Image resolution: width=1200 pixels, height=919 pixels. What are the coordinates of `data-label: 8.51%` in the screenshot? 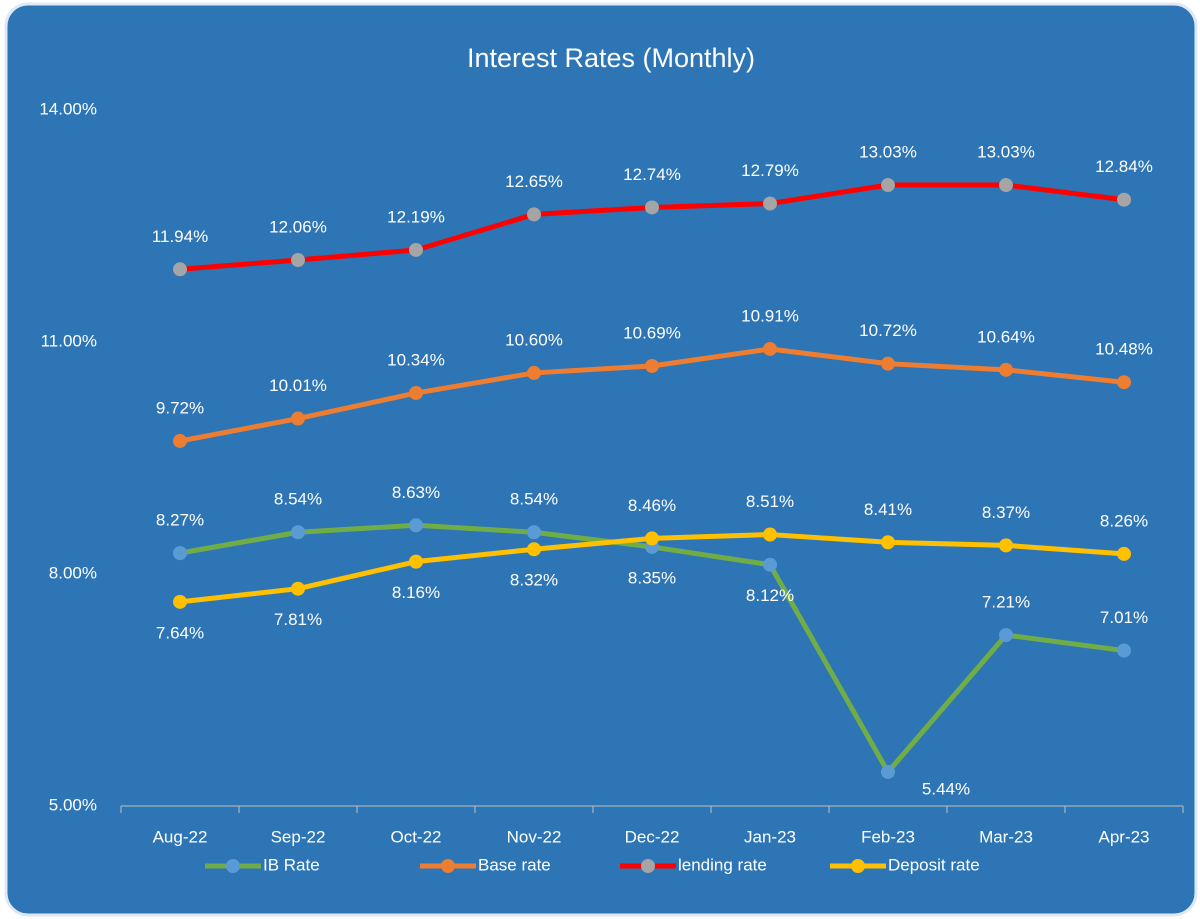 It's located at (770, 501).